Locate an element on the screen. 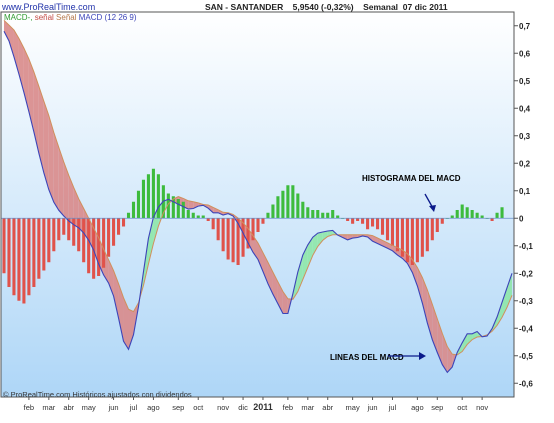 Image resolution: width=554 pixels, height=423 pixels. y-tick-label: -0,6 is located at coordinates (526, 383).